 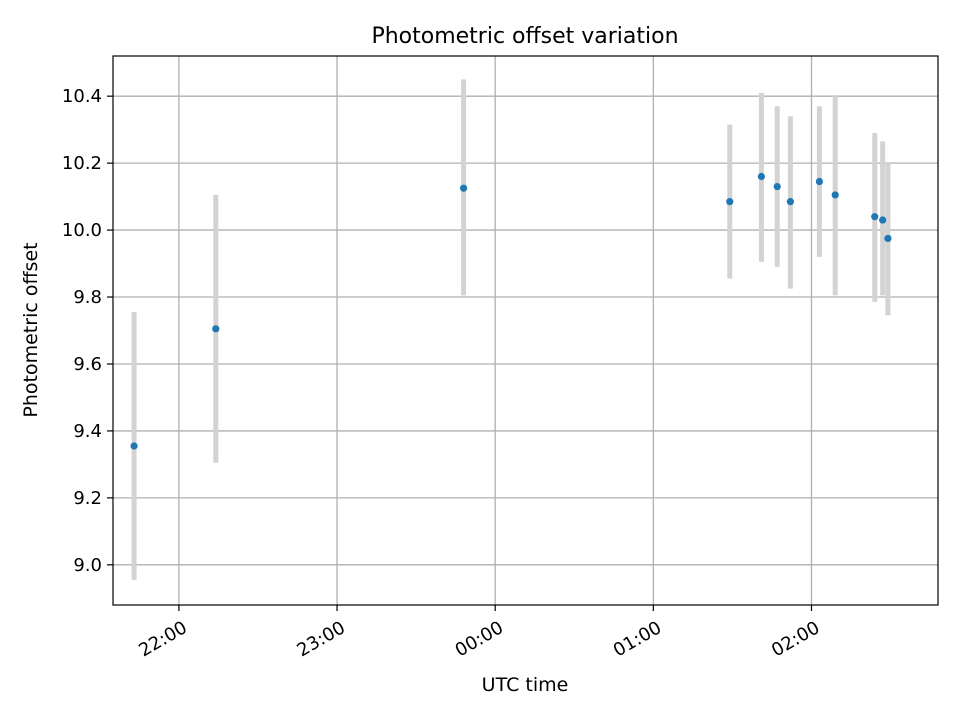 What do you see at coordinates (87, 297) in the screenshot?
I see `y-tick-label: 9.8` at bounding box center [87, 297].